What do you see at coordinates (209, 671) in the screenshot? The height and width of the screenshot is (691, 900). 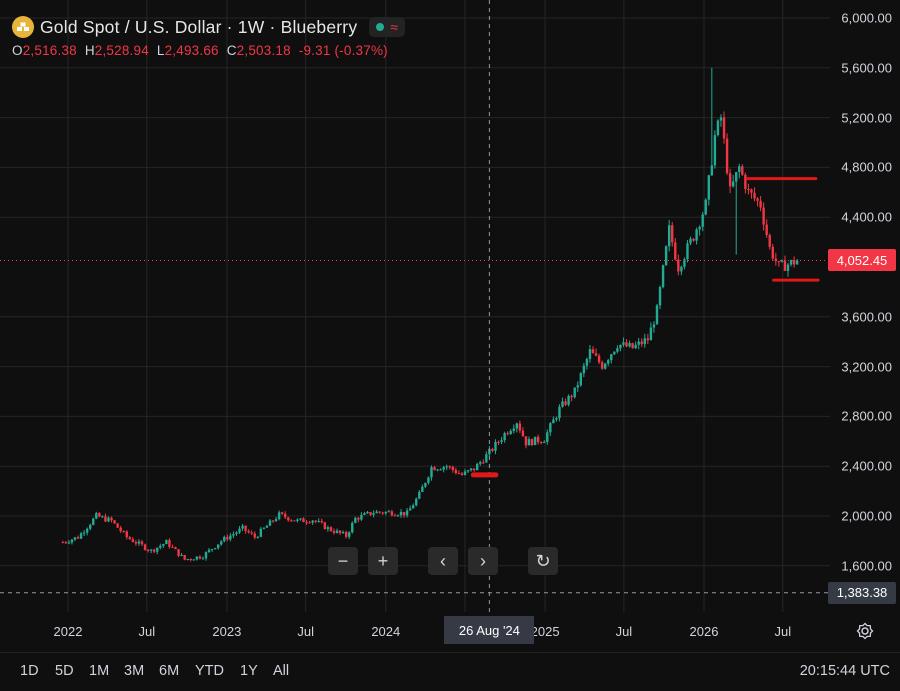 I see `range-button-ytd: YTD` at bounding box center [209, 671].